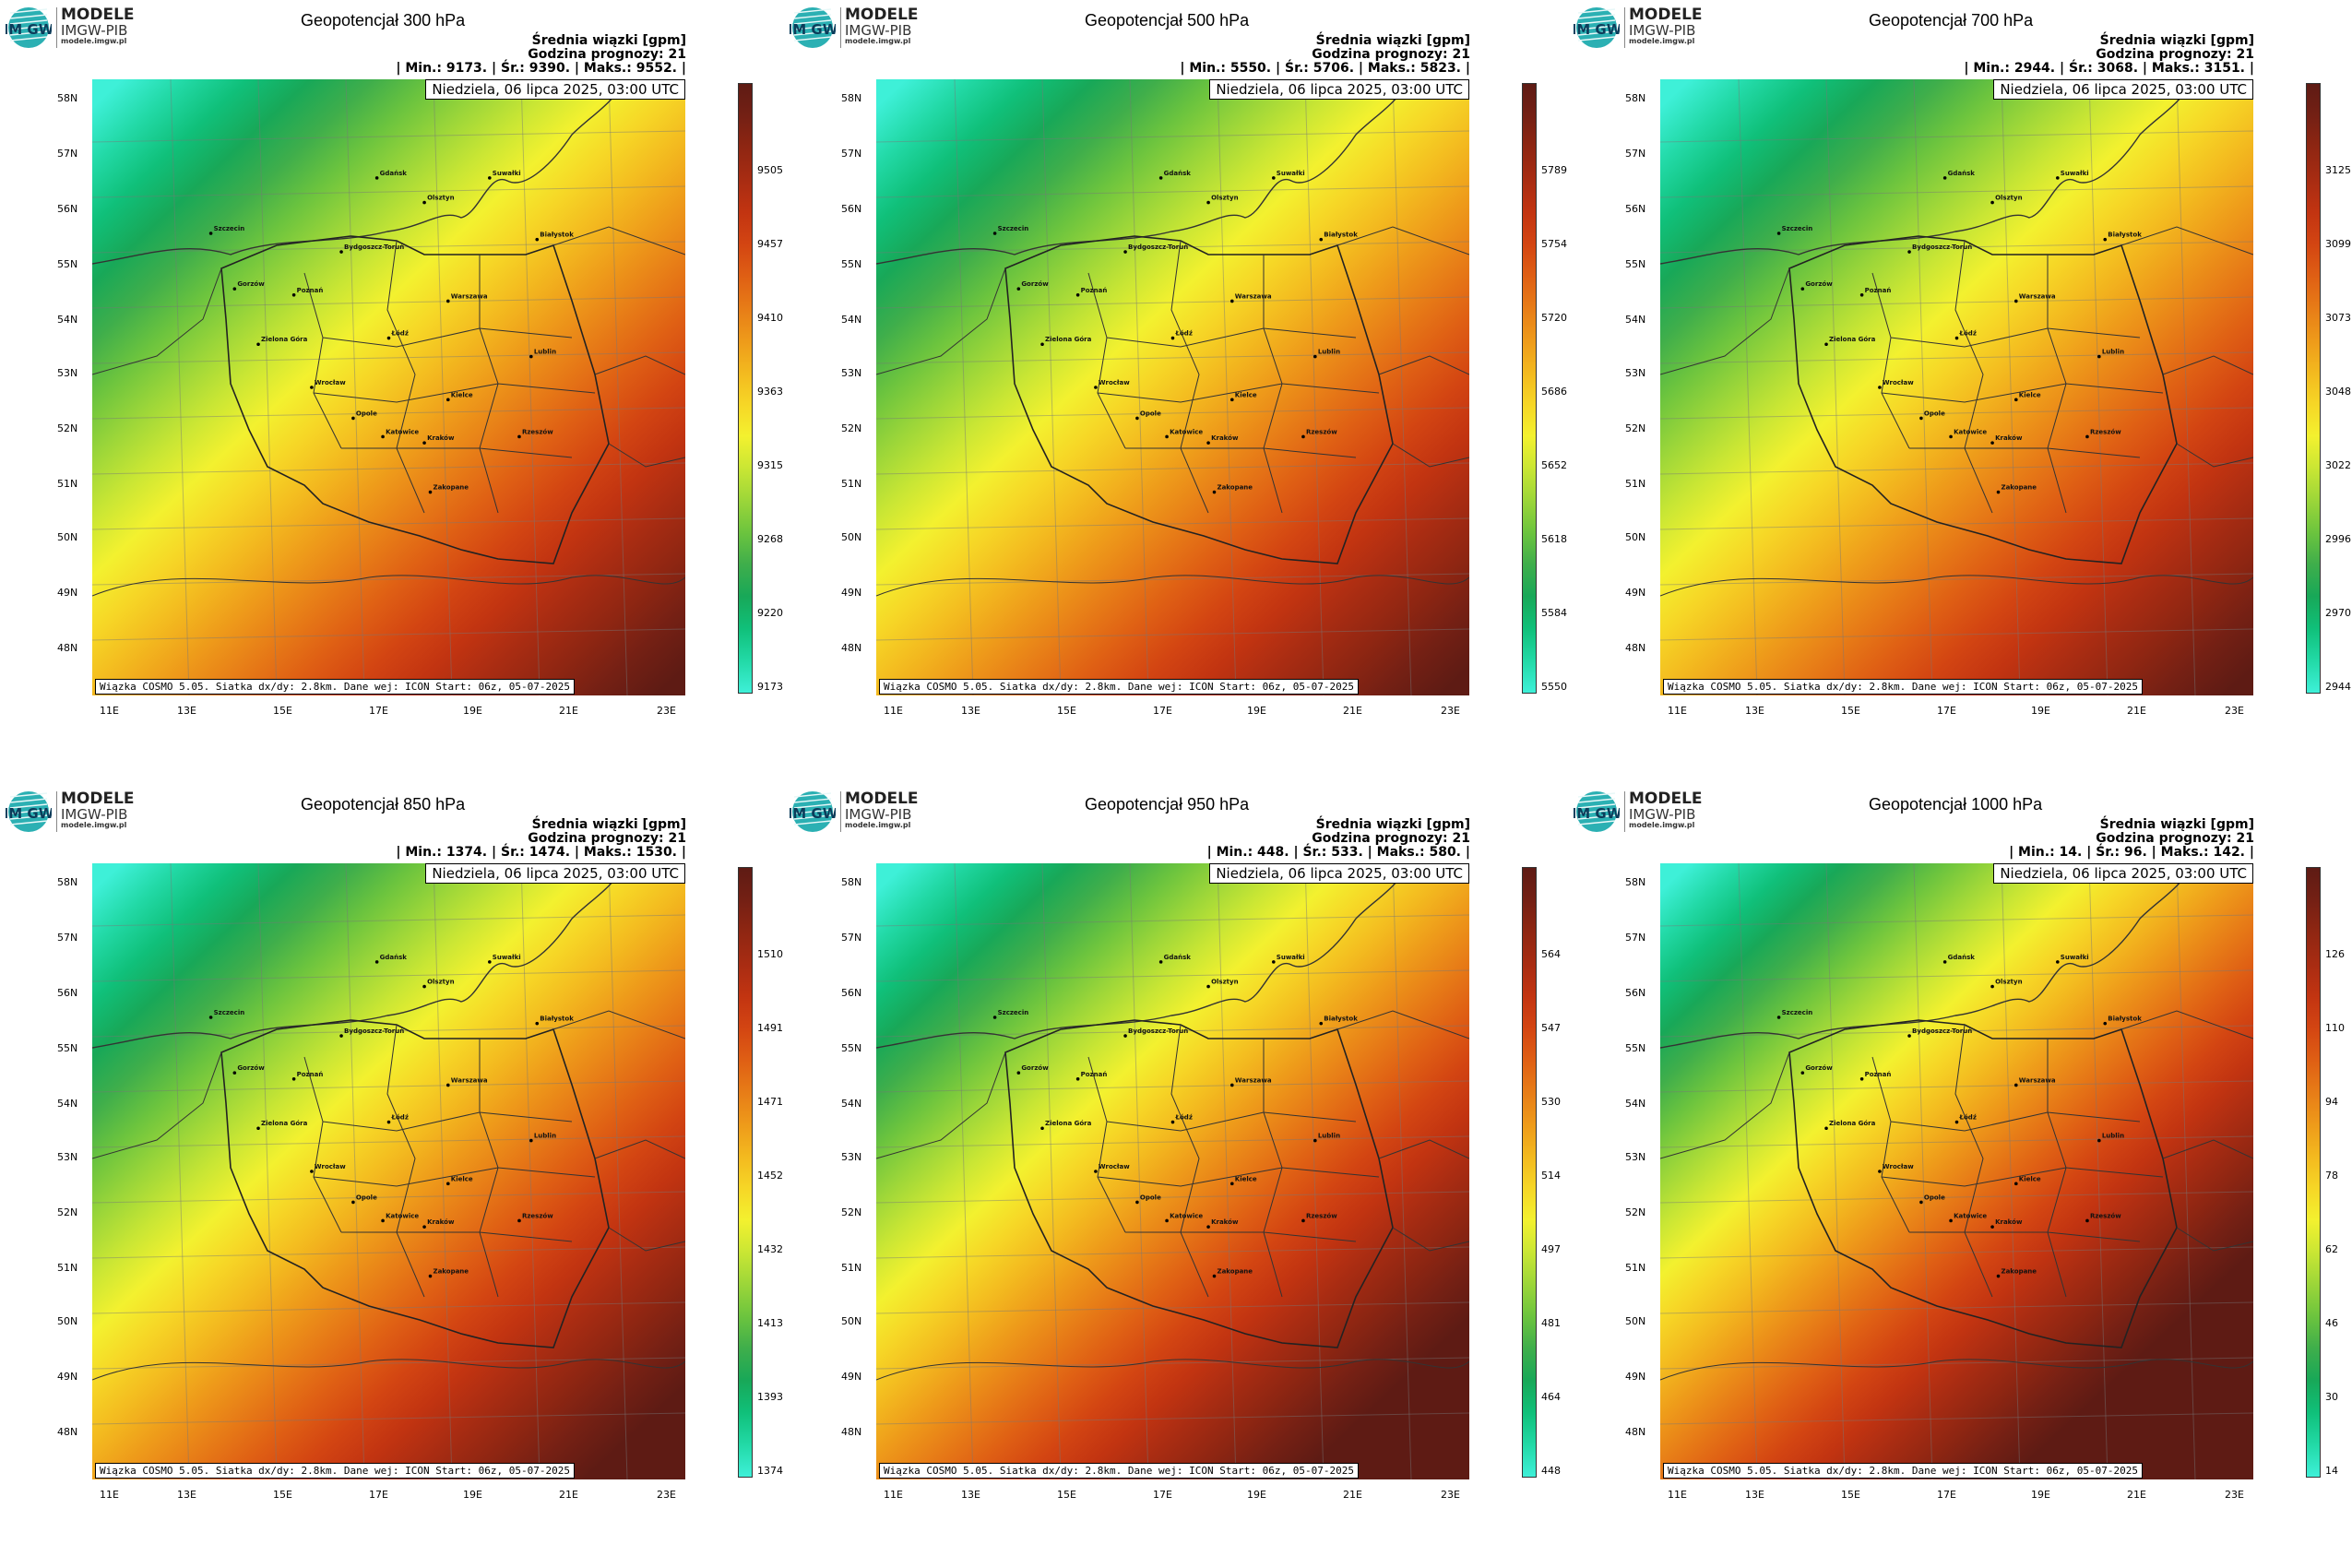 This screenshot has width=2352, height=1568. I want to click on latitude-label: 58N, so click(1635, 882).